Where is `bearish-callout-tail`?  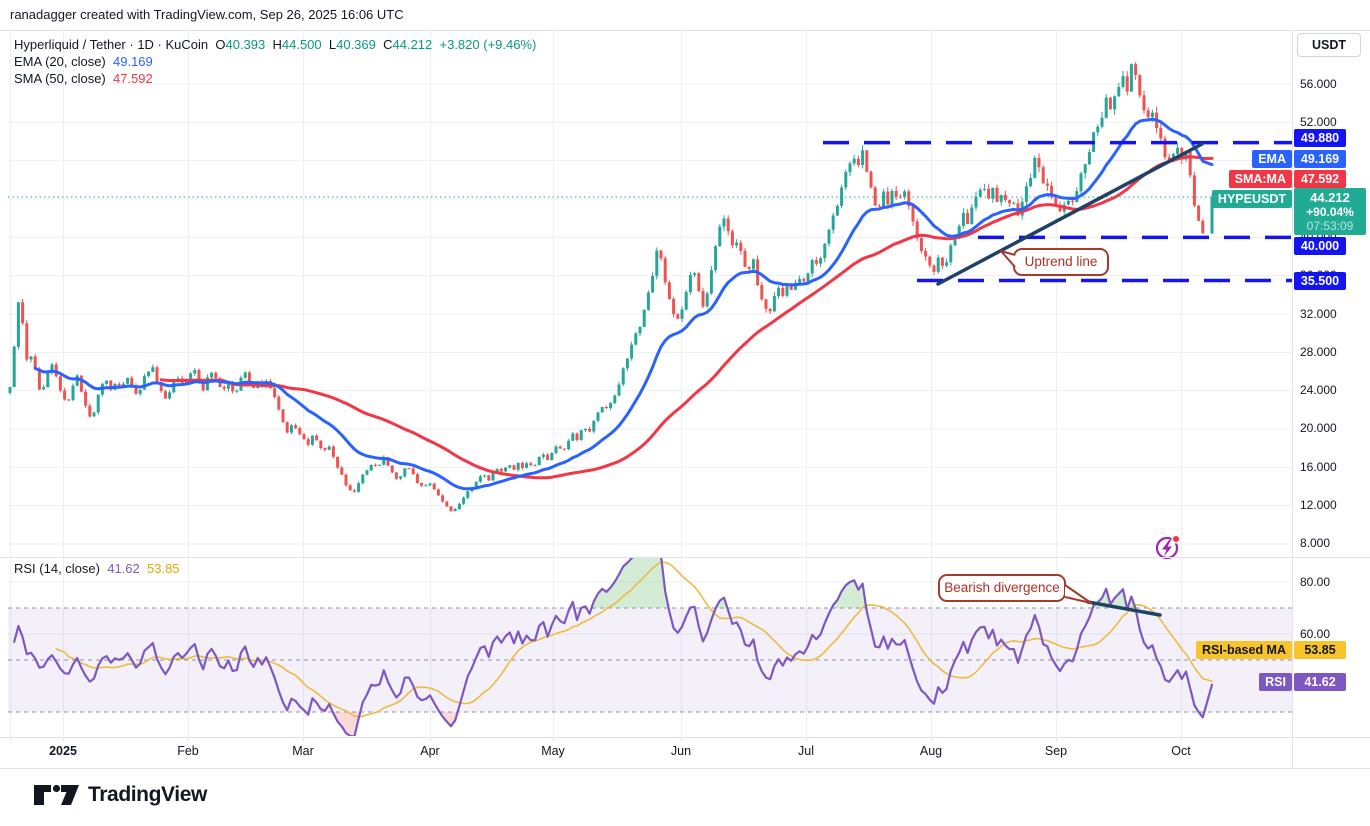
bearish-callout-tail is located at coordinates (1078, 594).